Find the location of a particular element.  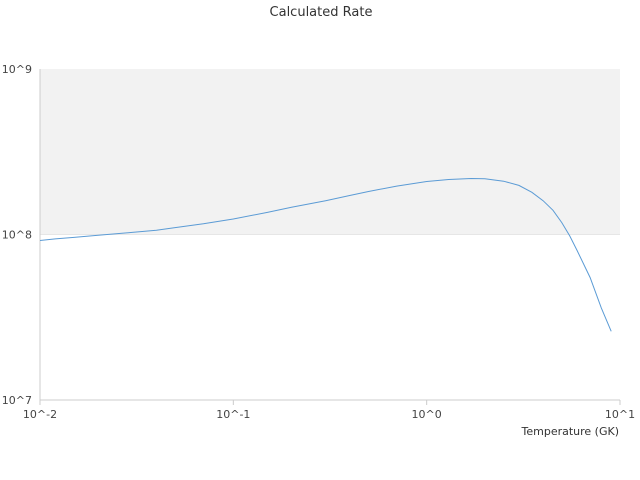

x-tick-label-1: 10^-1 is located at coordinates (233, 414).